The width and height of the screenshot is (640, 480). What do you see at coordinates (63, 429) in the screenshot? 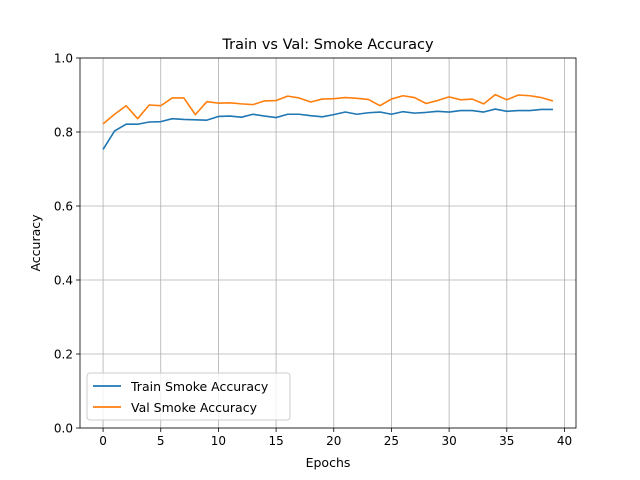
I see `y-tick-label: 0.0` at bounding box center [63, 429].